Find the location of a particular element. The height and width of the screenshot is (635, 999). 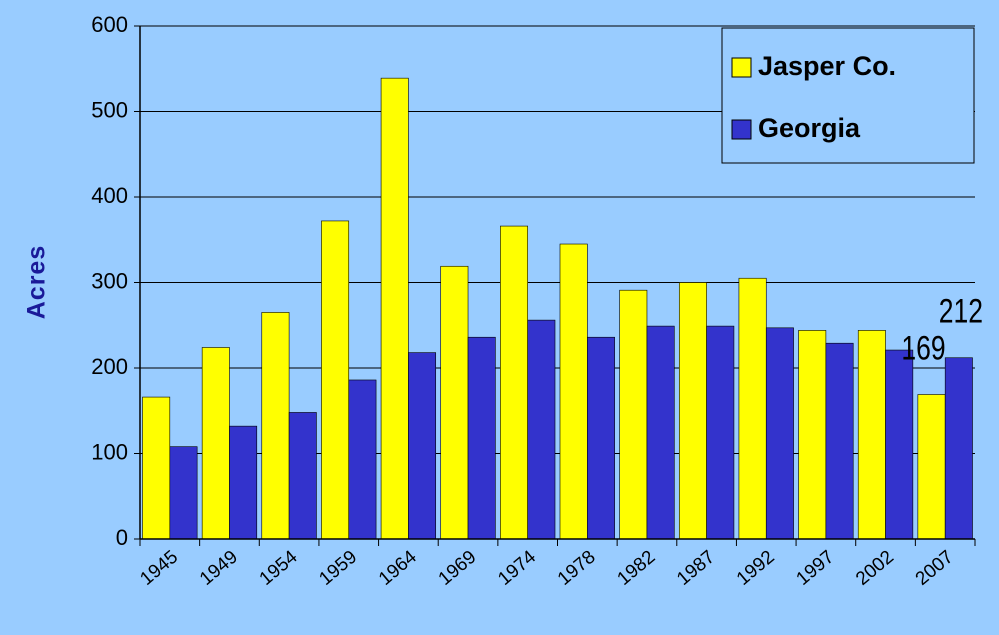

legend-box is located at coordinates (848, 95).